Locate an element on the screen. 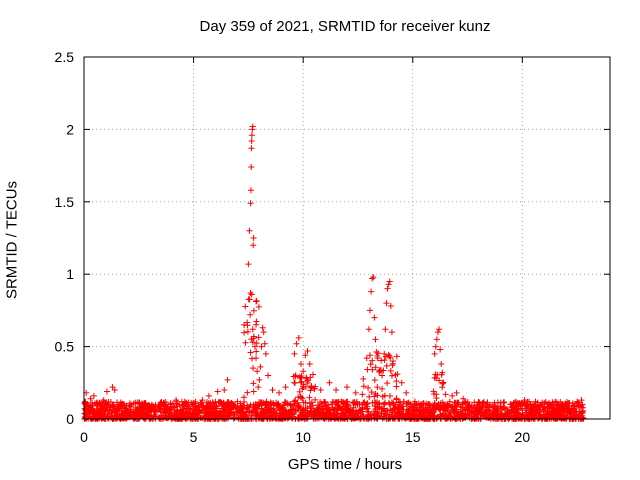  y-tick-label: 1 is located at coordinates (70, 274).